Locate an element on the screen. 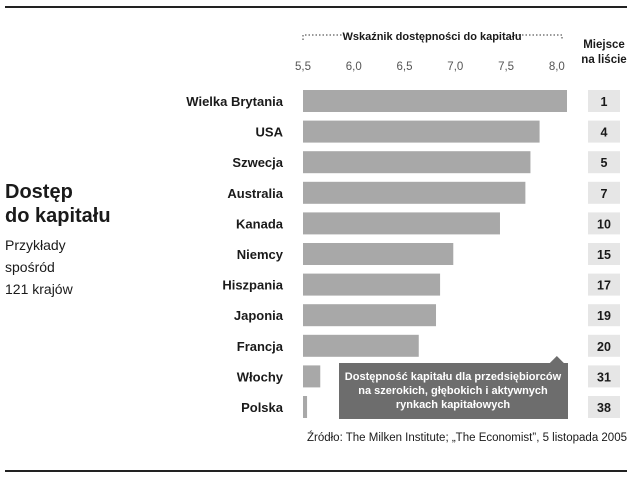  category-label: Japonia is located at coordinates (259, 315).